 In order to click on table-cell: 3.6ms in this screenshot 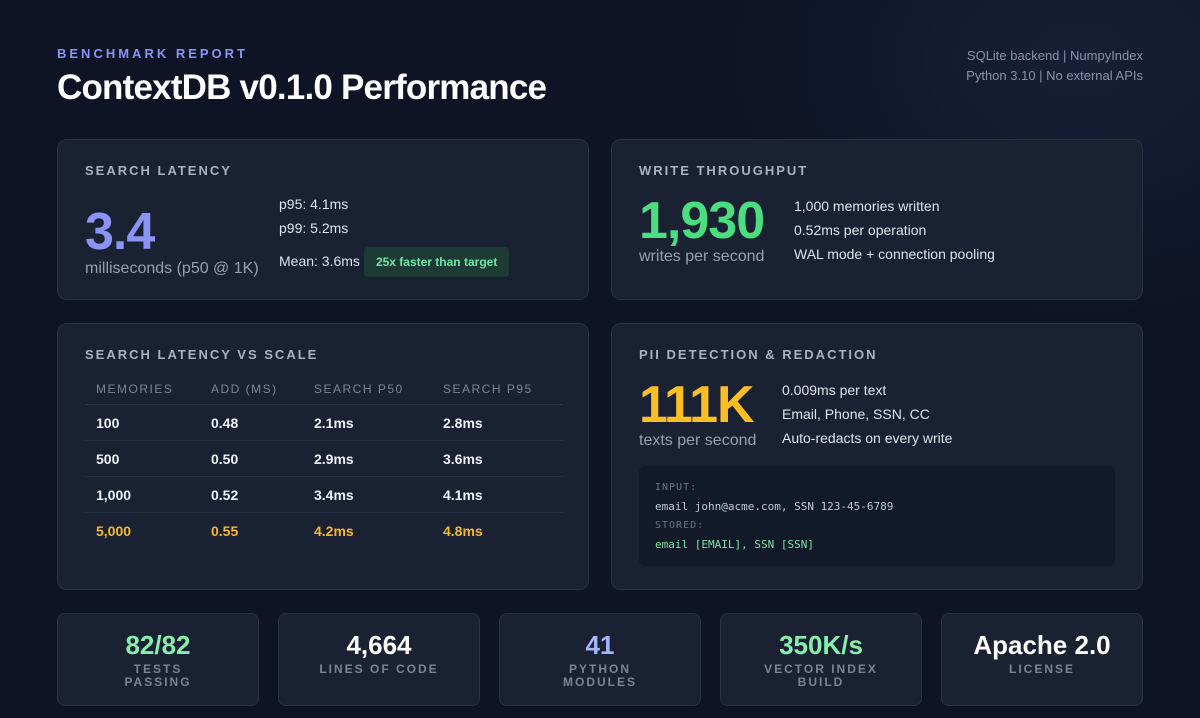, I will do `click(497, 458)`.